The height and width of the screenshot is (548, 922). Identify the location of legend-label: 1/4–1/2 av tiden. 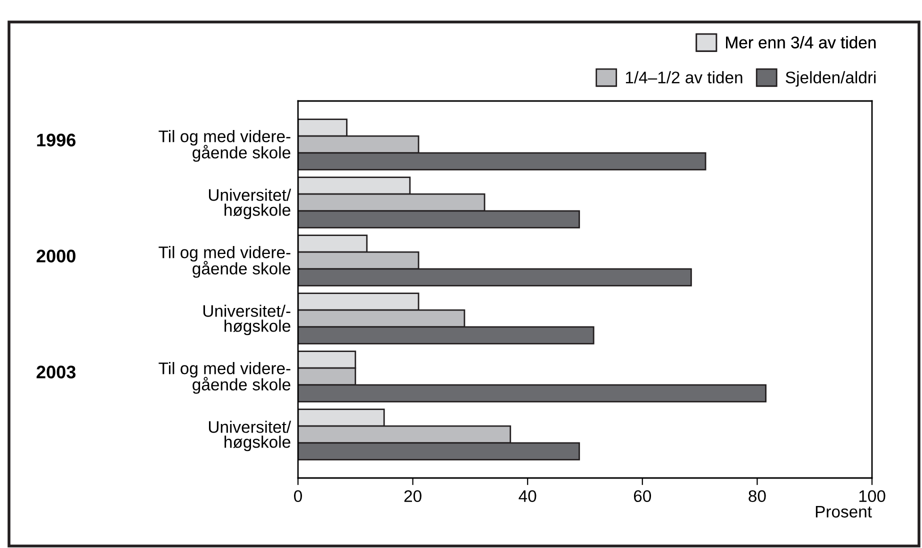
(684, 77).